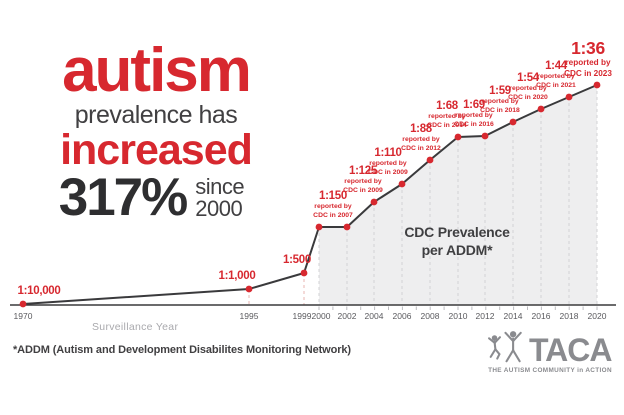  I want to click on data-point-2008, so click(430, 160).